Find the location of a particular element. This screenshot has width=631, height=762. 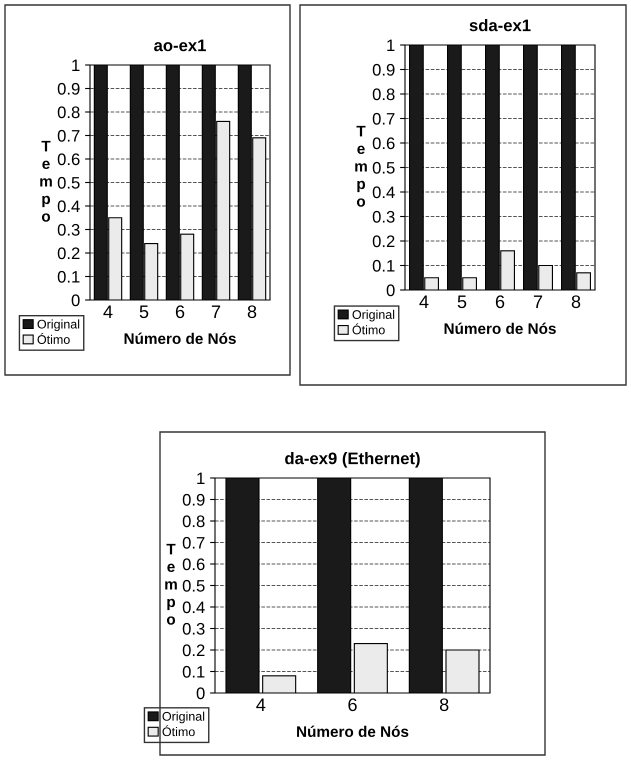

chart-title: da-ex9 (Ethernet) is located at coordinates (352, 460).